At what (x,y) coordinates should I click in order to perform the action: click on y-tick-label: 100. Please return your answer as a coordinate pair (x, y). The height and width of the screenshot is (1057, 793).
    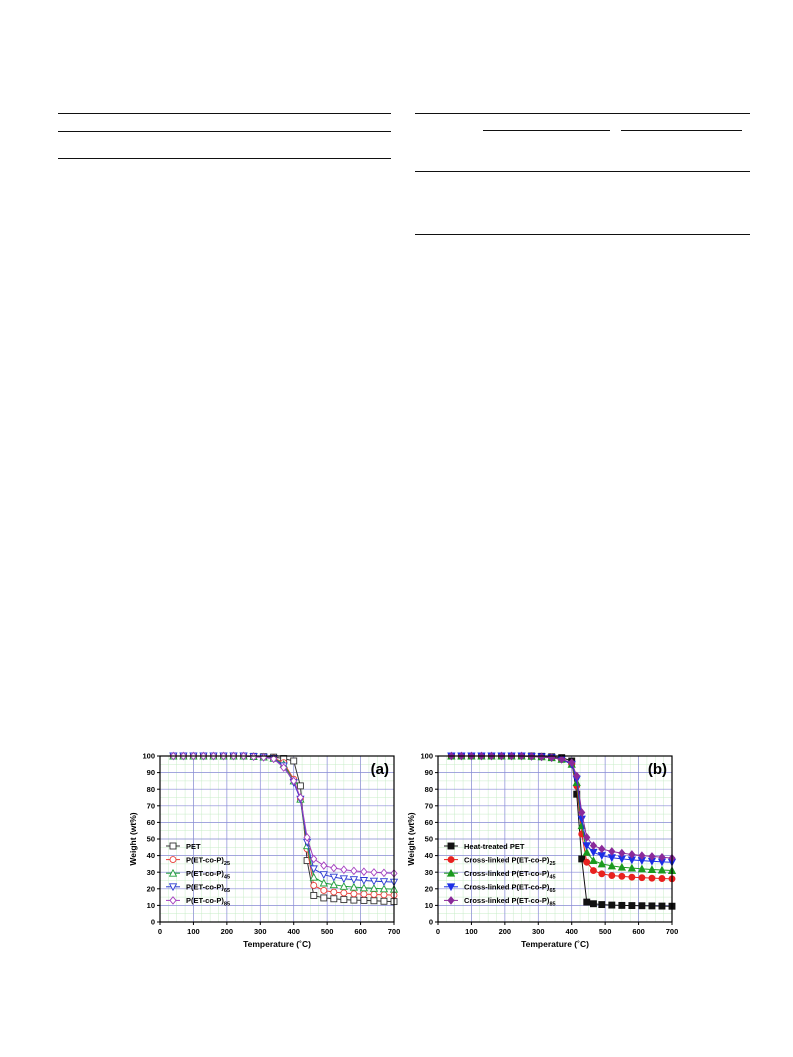
    Looking at the image, I should click on (426, 756).